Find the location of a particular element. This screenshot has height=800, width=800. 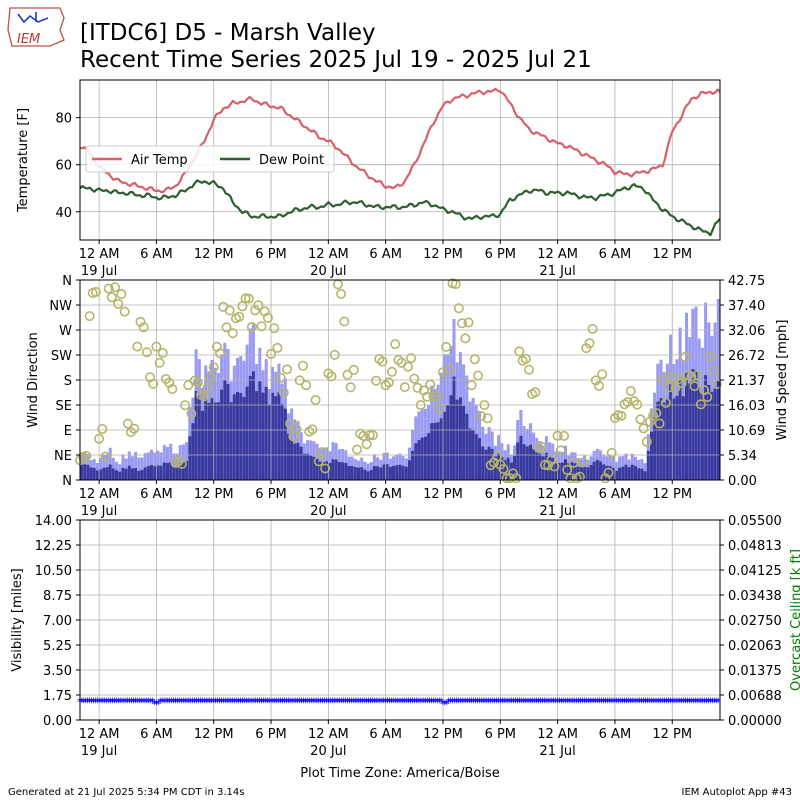

x-tick-label: 6 AM is located at coordinates (385, 494).